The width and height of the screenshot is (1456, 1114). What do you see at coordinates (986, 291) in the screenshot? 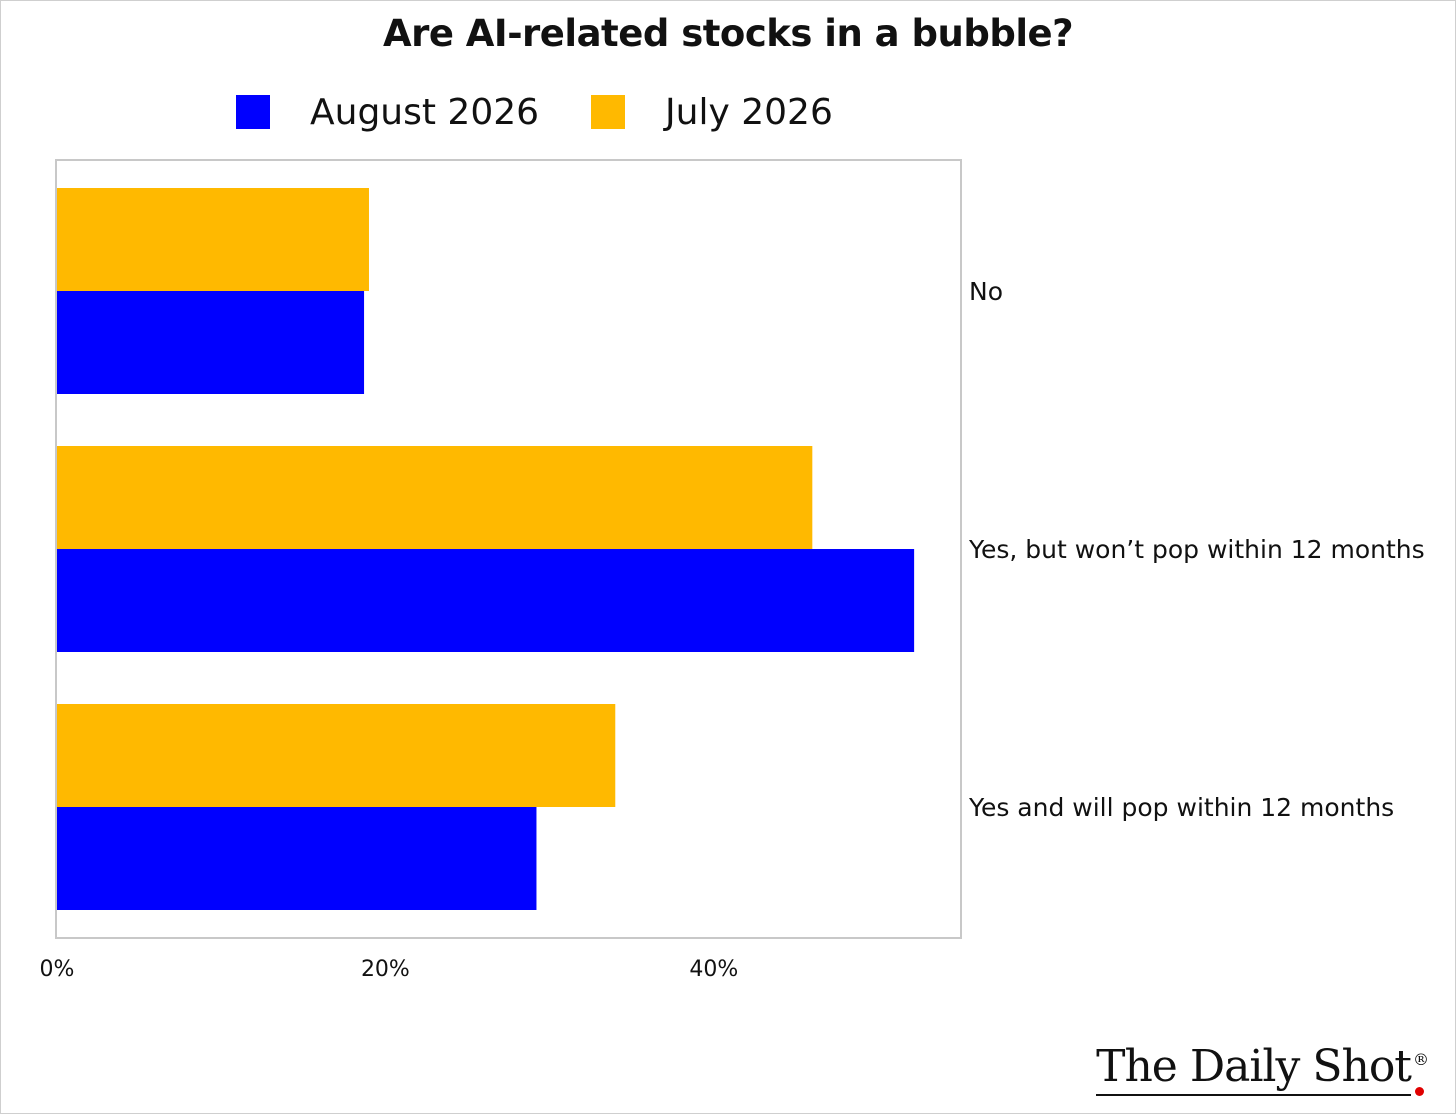
I see `category-label-1: No` at bounding box center [986, 291].